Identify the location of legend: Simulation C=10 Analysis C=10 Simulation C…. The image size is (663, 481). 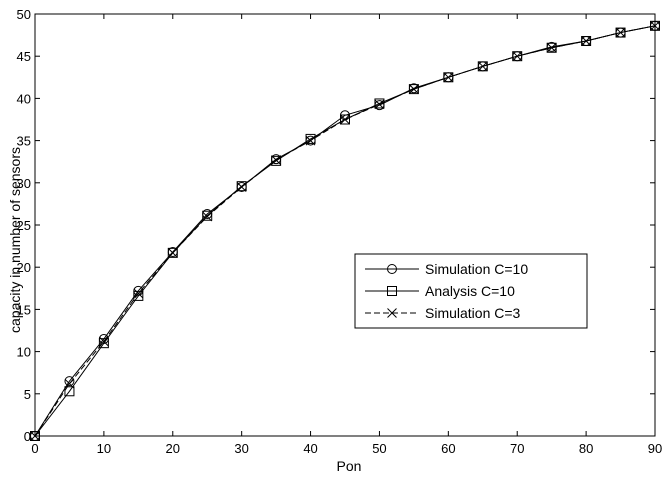
(471, 291).